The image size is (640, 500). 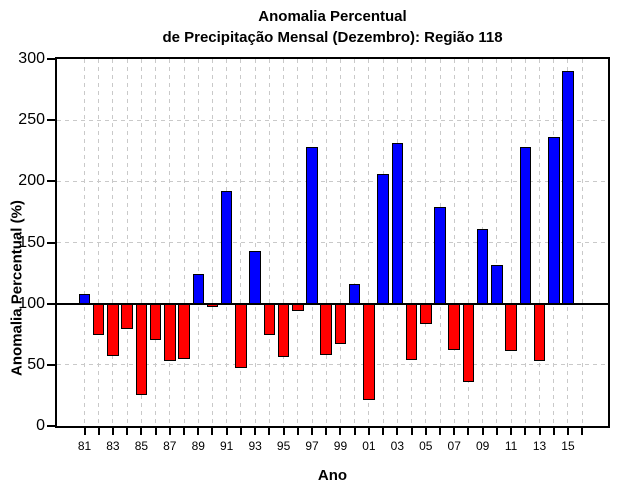 What do you see at coordinates (170, 446) in the screenshot?
I see `x-tick-label: 87` at bounding box center [170, 446].